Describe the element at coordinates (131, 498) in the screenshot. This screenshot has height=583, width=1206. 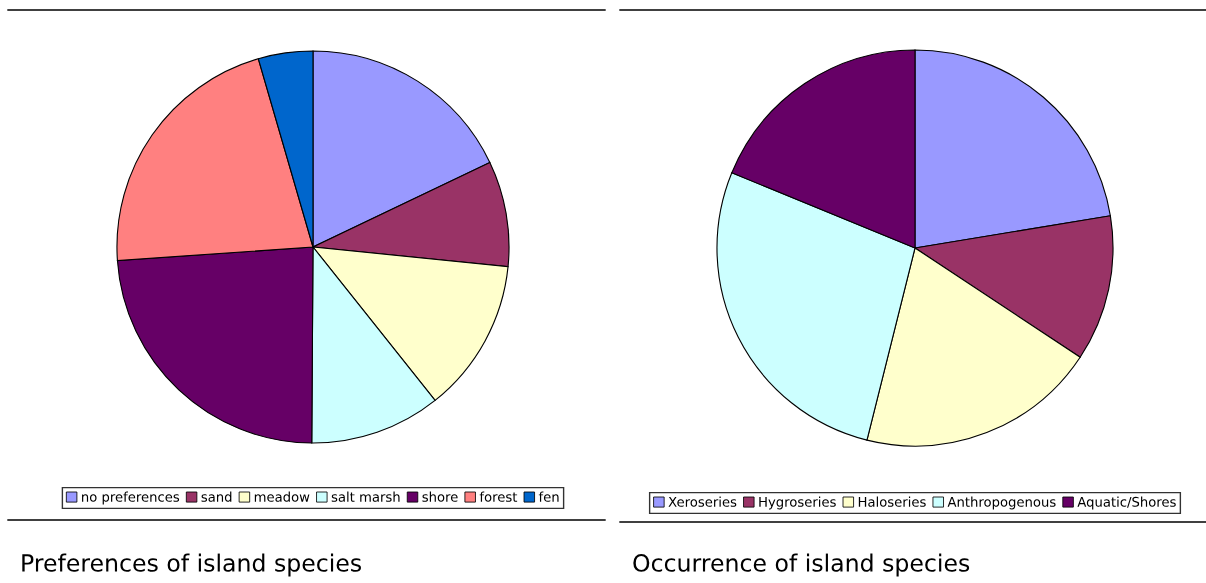
I see `legend-label: no preferences` at that location.